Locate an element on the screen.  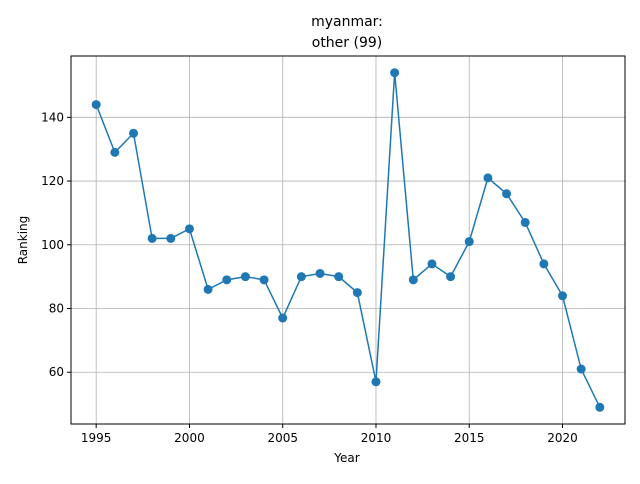
y-tick-label: 120 is located at coordinates (52, 181).